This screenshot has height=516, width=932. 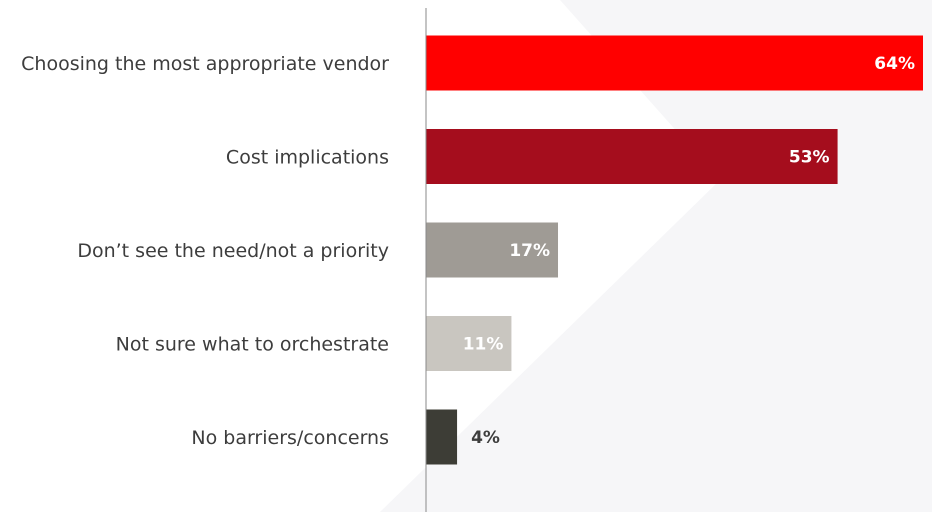 I want to click on category-label-2: Cost implications, so click(x=307, y=158).